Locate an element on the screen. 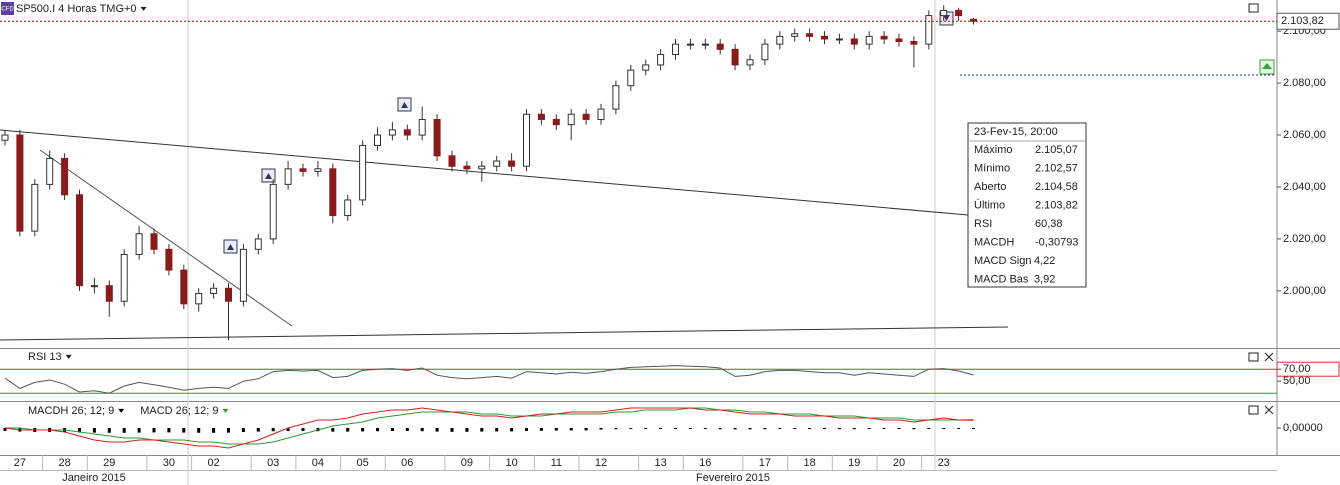  x-tick-label: 03 is located at coordinates (273, 463).